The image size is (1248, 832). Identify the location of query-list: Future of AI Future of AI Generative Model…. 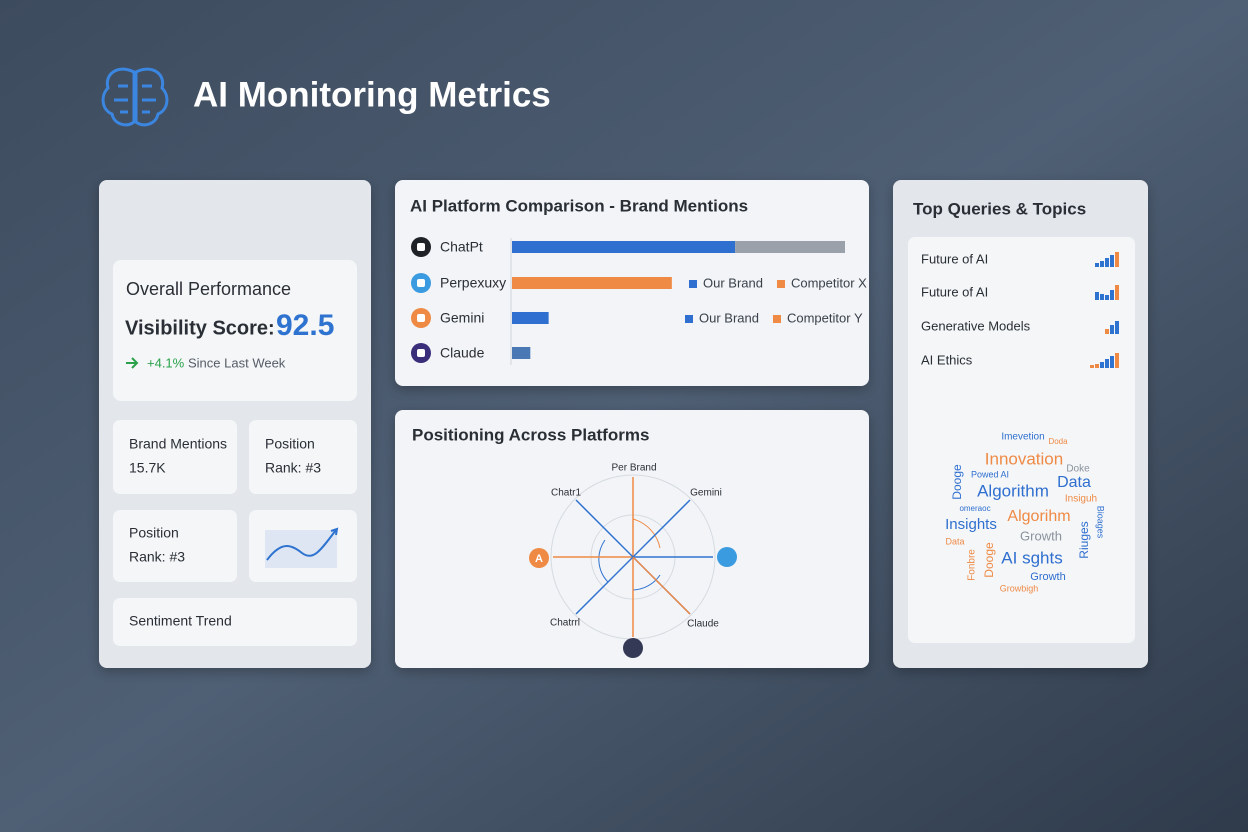
(1020, 309).